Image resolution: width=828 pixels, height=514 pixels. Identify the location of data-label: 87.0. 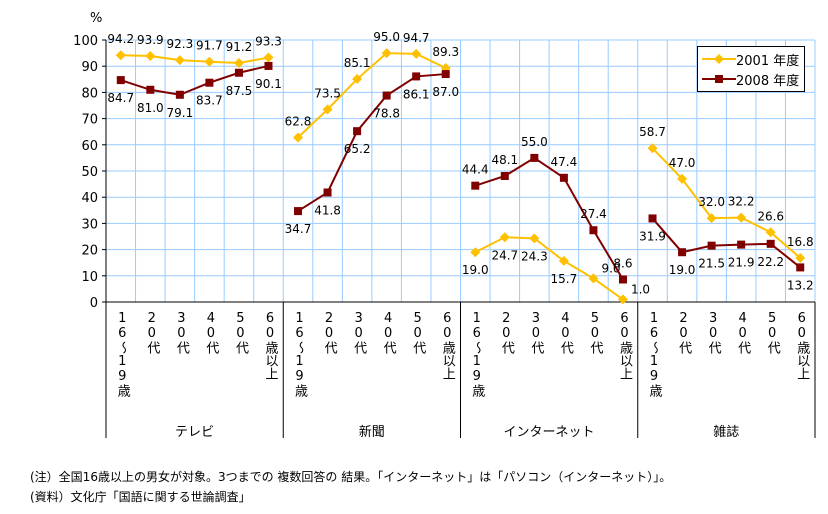
(445, 92).